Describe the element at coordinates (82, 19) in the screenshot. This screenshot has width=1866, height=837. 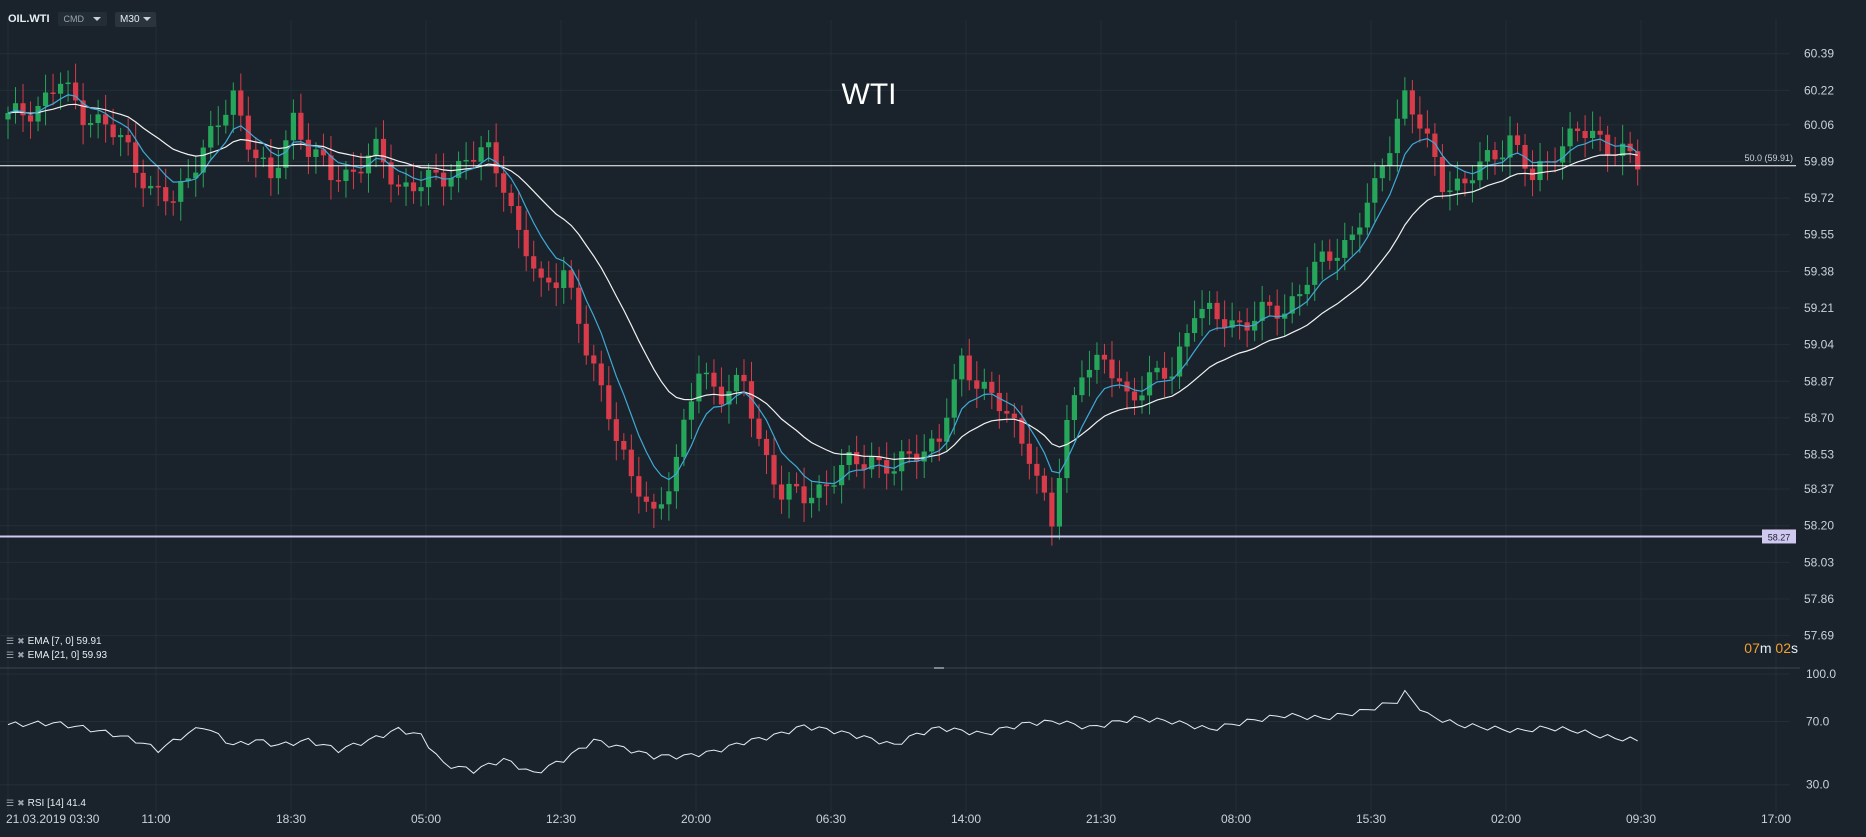
I see `mode-select: CMD` at that location.